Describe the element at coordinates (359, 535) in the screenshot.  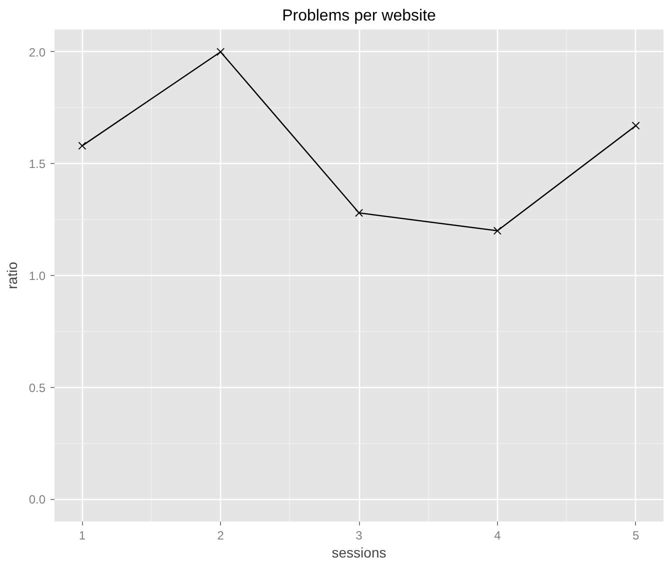
I see `x-tick-label: 3` at that location.